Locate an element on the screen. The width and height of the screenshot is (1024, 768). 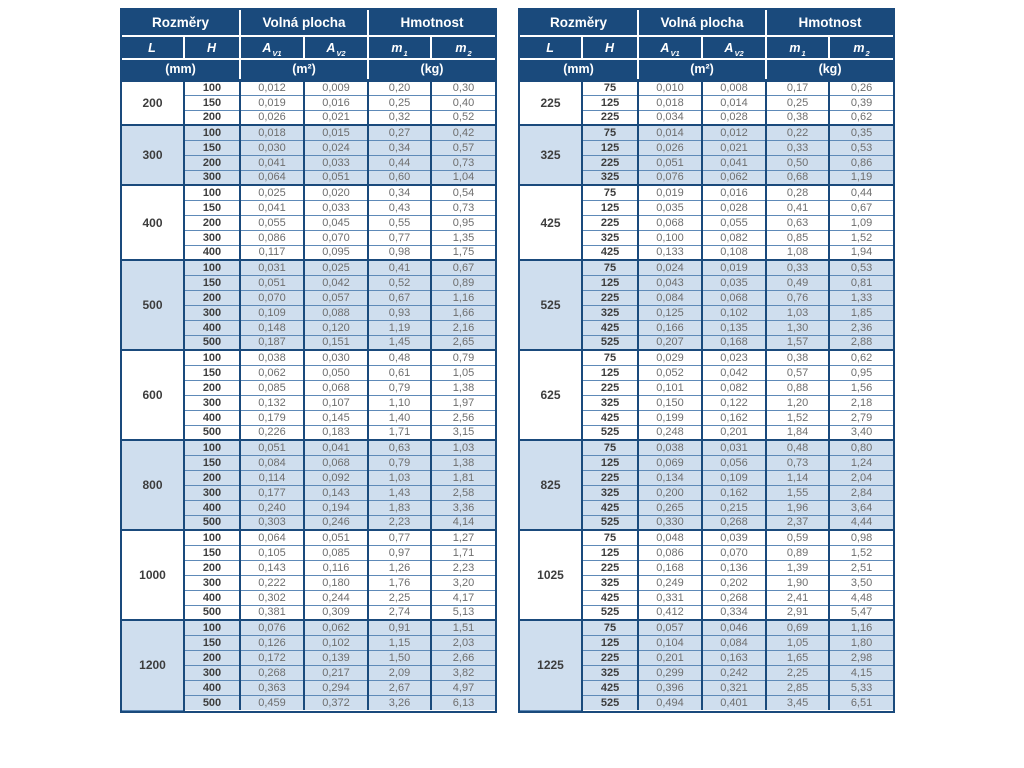
value-cell: 0,55 is located at coordinates (400, 222).